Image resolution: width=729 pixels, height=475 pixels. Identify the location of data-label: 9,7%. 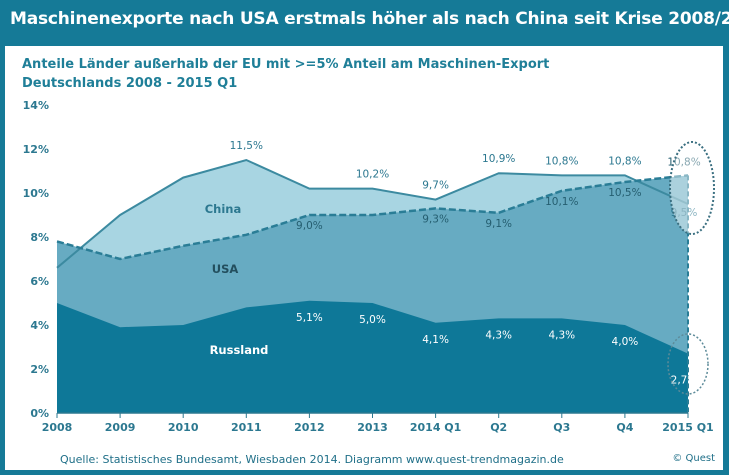
(435, 186).